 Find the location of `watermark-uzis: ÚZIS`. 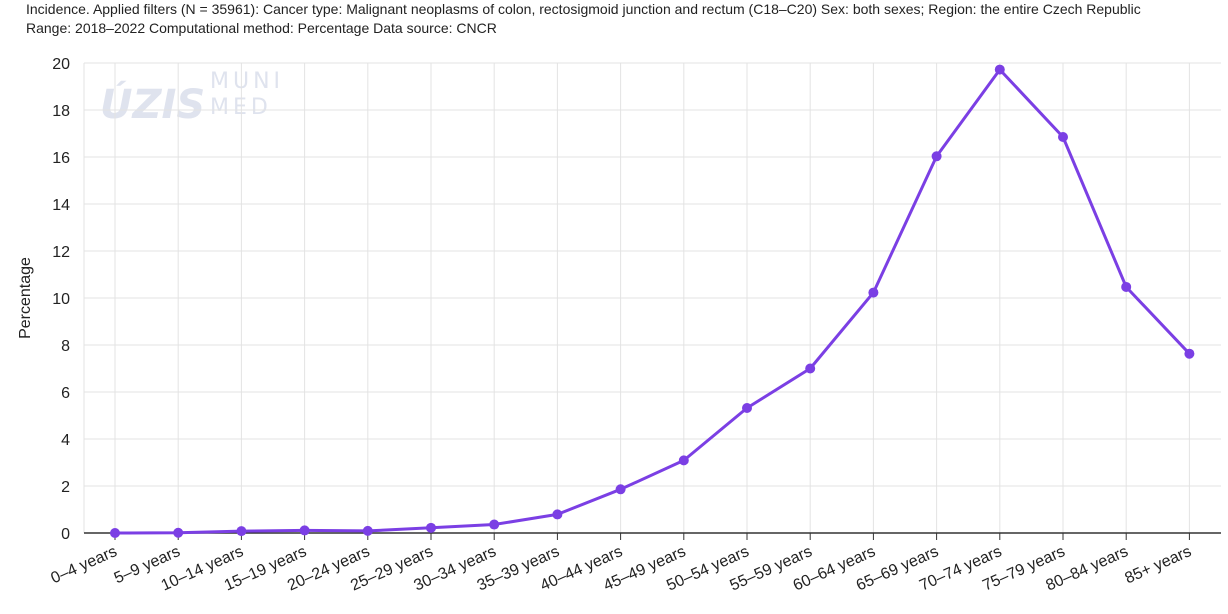

watermark-uzis: ÚZIS is located at coordinates (152, 104).